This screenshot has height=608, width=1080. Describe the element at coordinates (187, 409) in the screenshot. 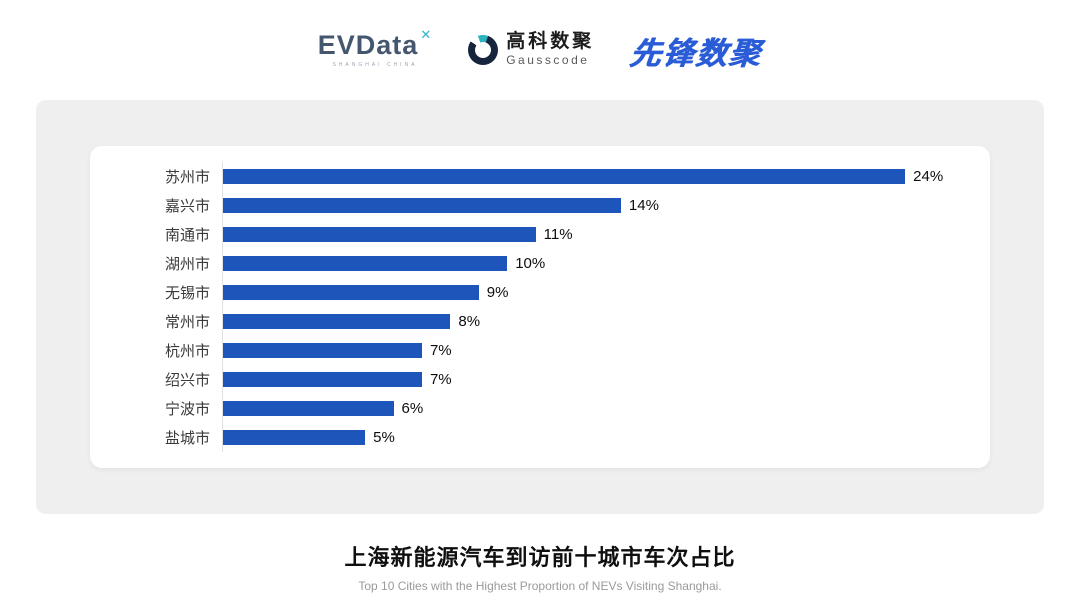

I see `category-label: 宁波市` at that location.